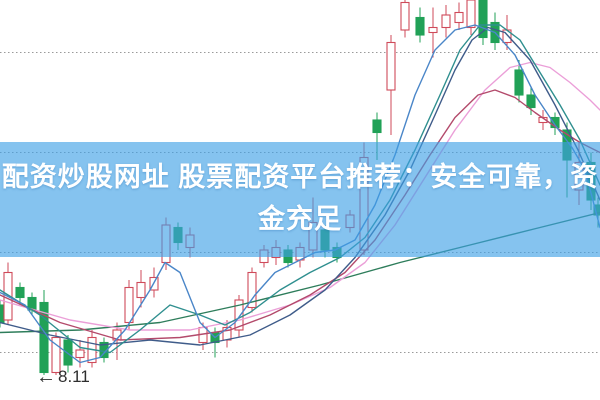 The width and height of the screenshot is (600, 400). I want to click on promo-banner-text-line2: 金充足, so click(300, 219).